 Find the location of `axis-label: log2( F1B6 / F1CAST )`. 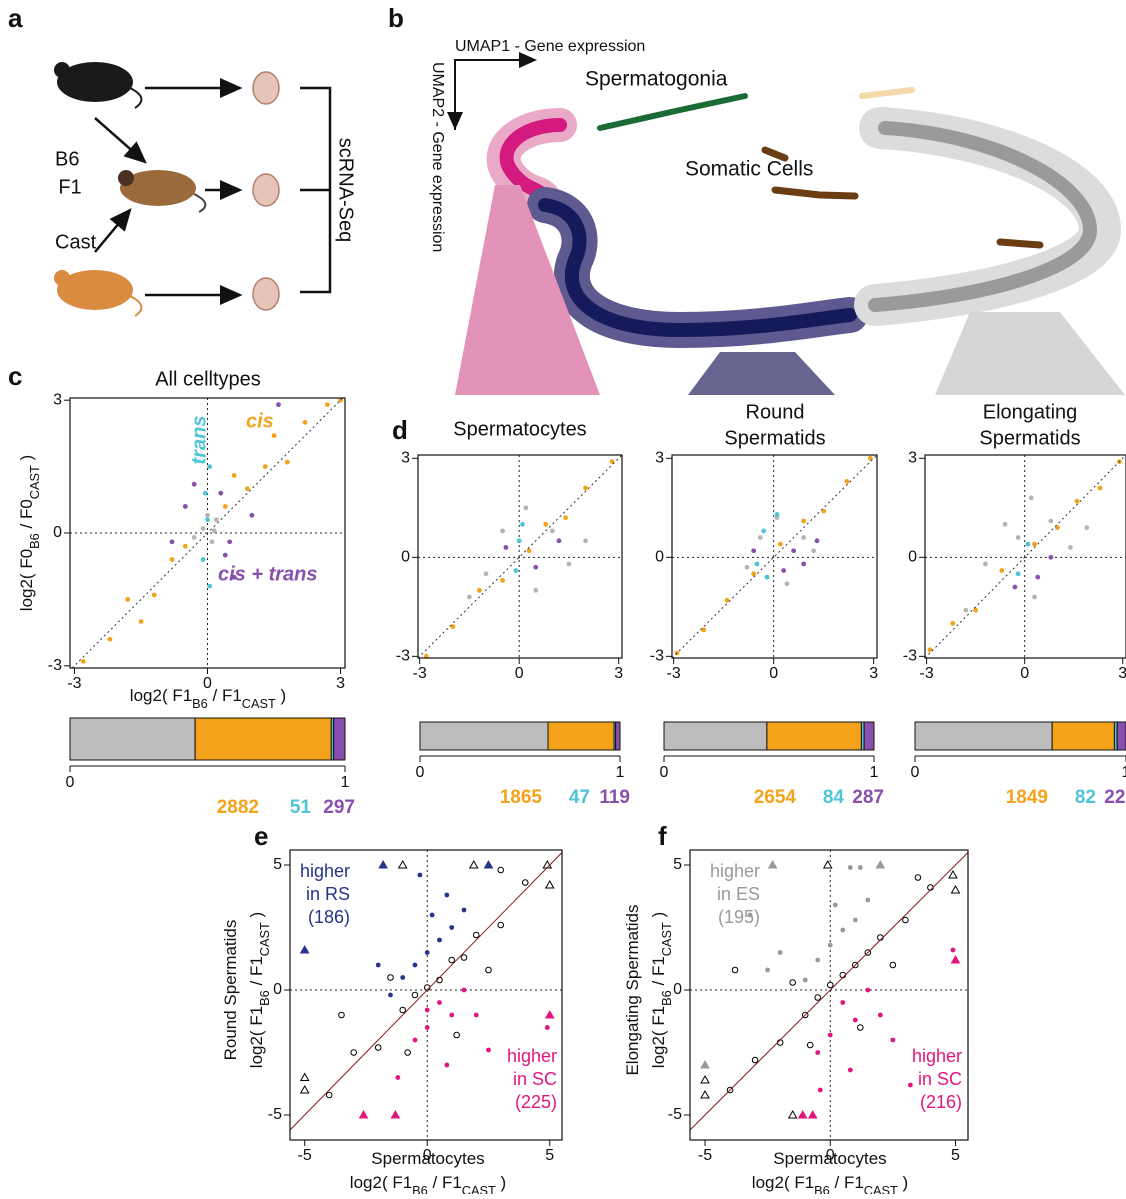

axis-label: log2( F1B6 / F1CAST ) is located at coordinates (428, 1183).